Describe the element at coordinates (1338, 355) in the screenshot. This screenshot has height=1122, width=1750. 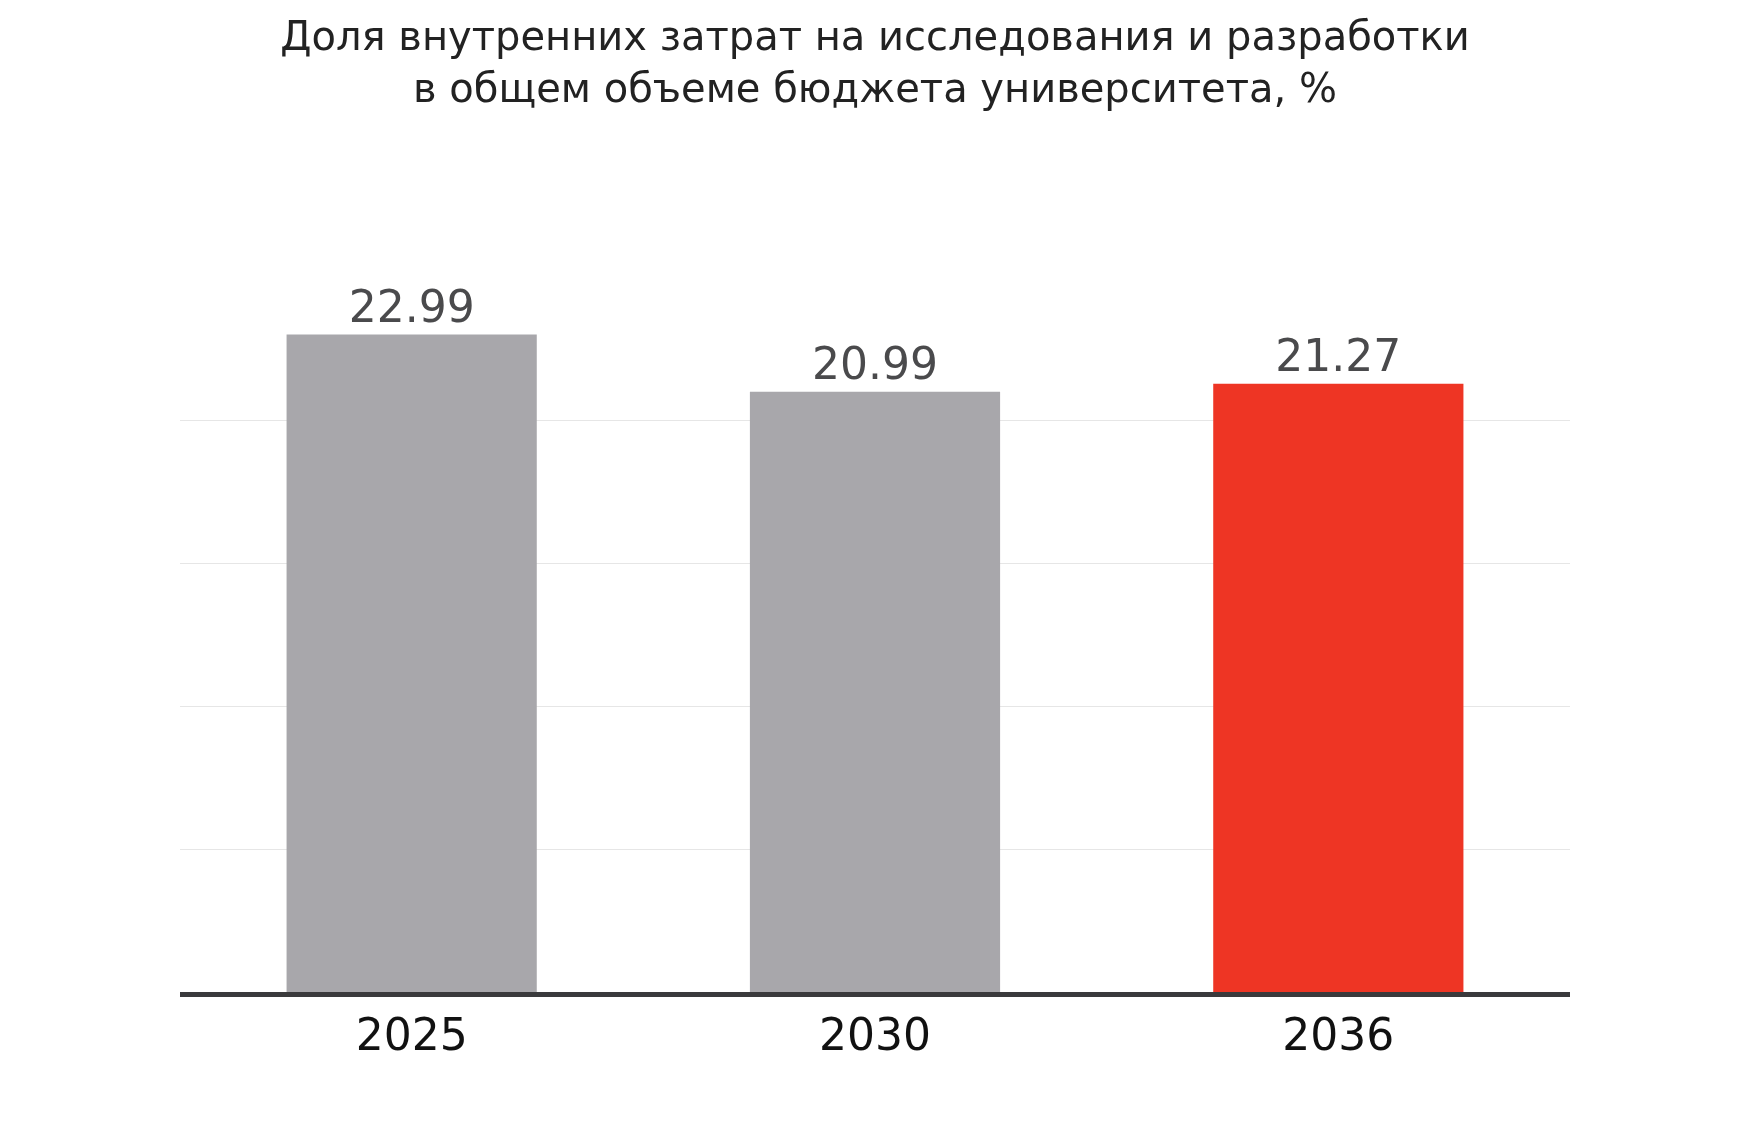
I see `data-label: 21.27` at that location.